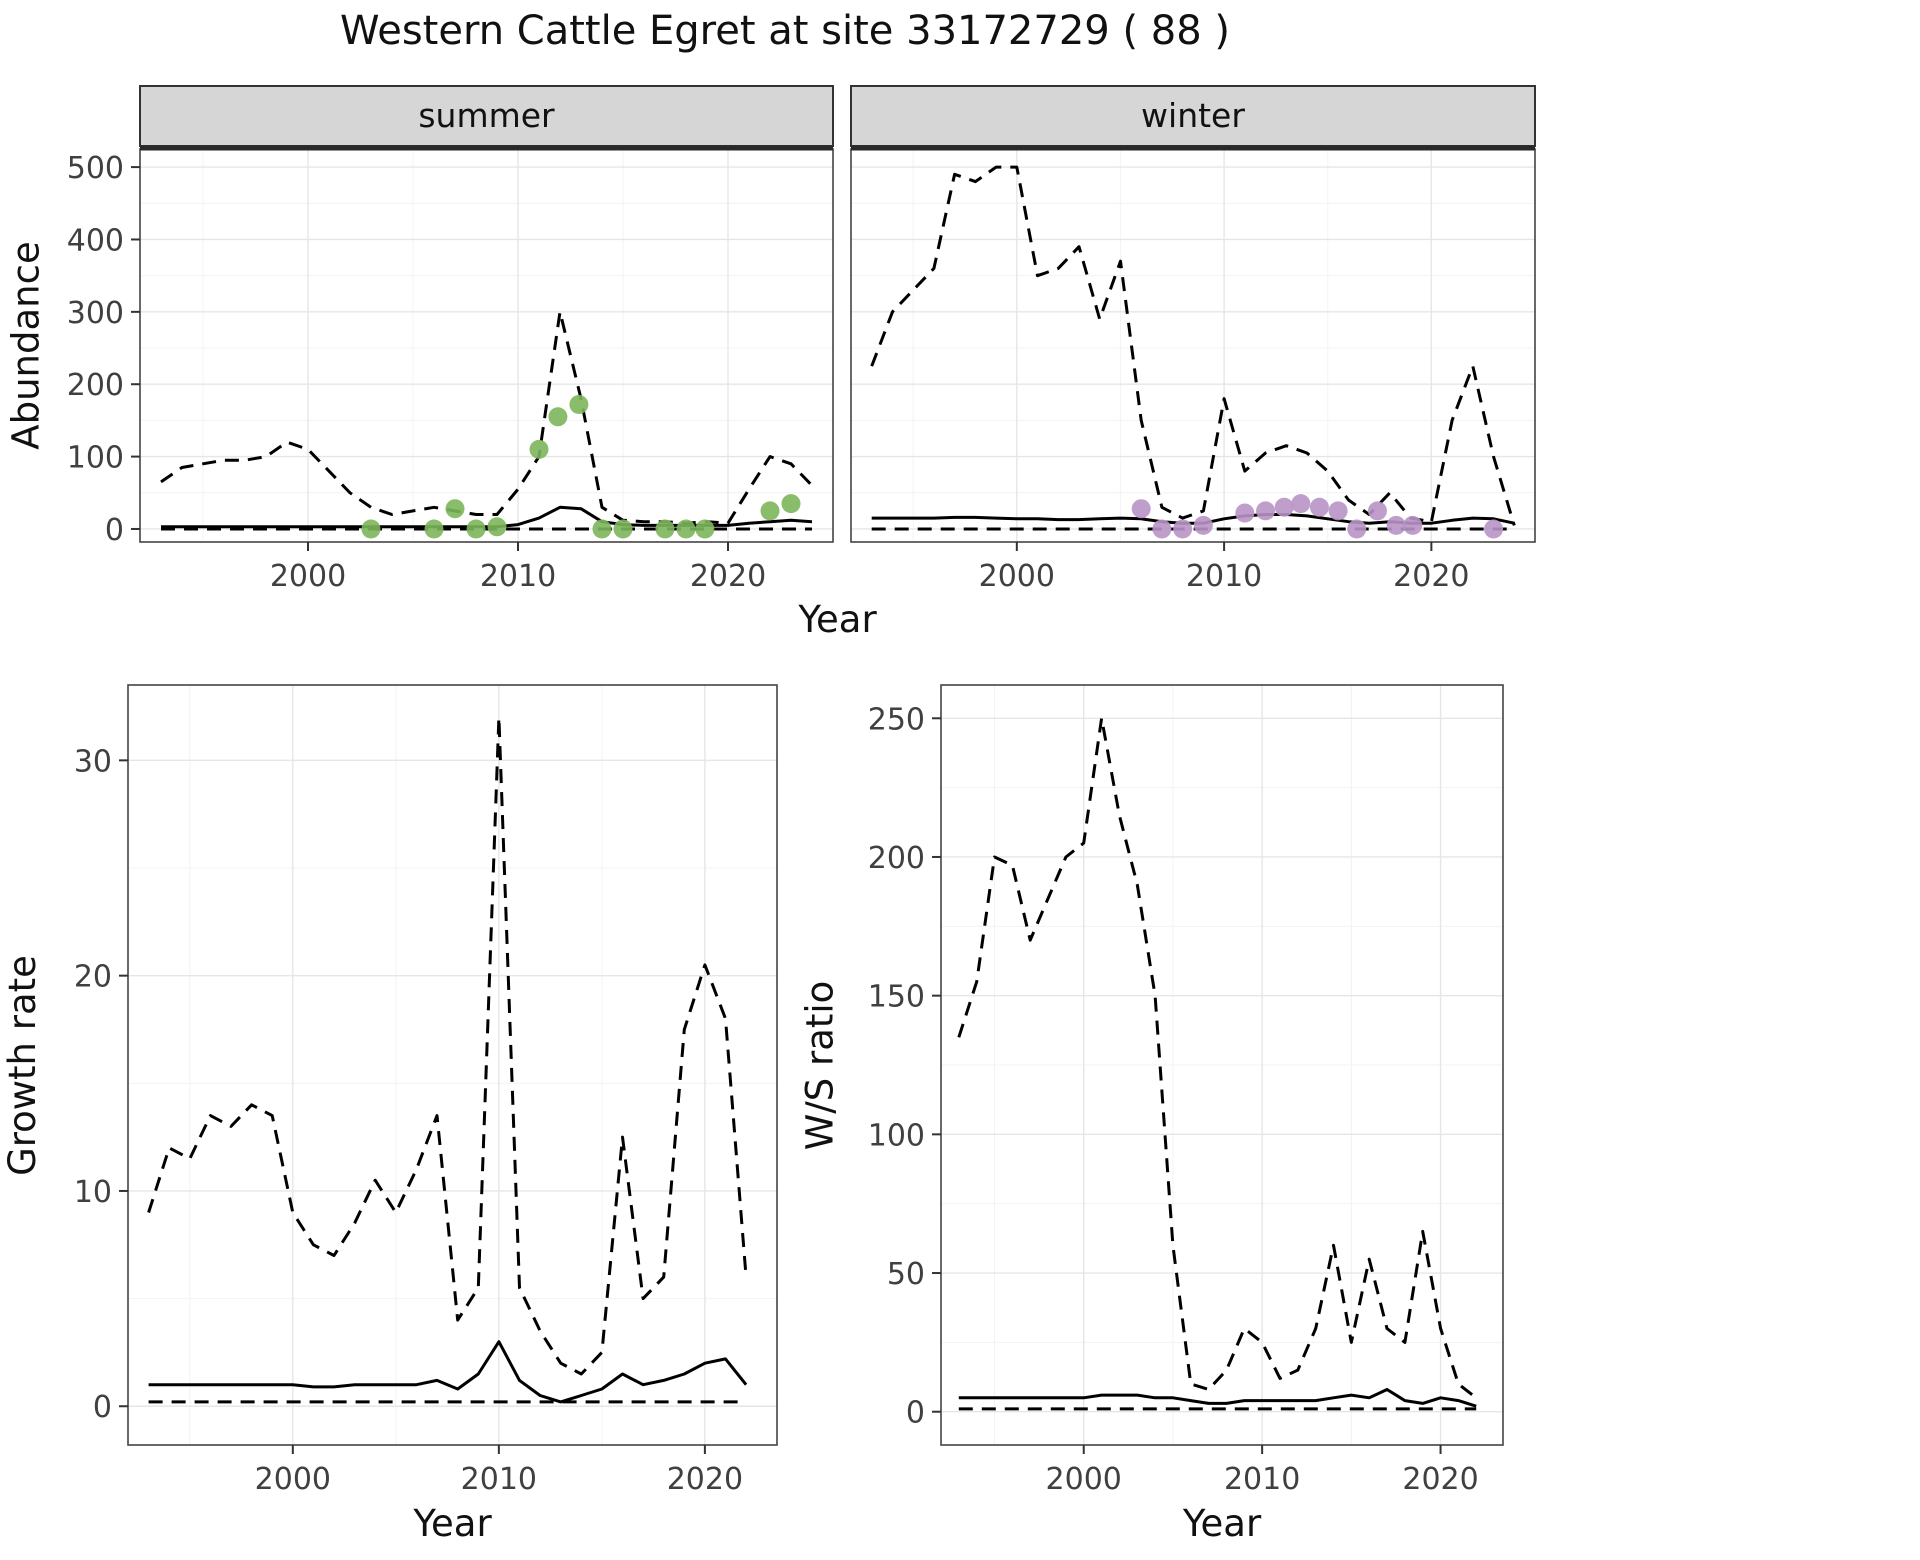 Image resolution: width=1920 pixels, height=1560 pixels. I want to click on svg-text: 150, so click(896, 997).